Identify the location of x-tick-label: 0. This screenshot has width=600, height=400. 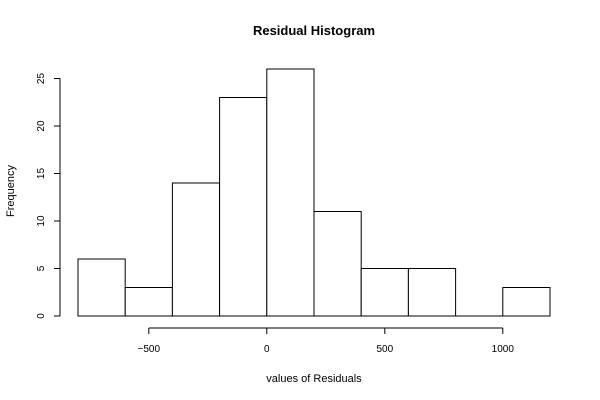
(267, 349).